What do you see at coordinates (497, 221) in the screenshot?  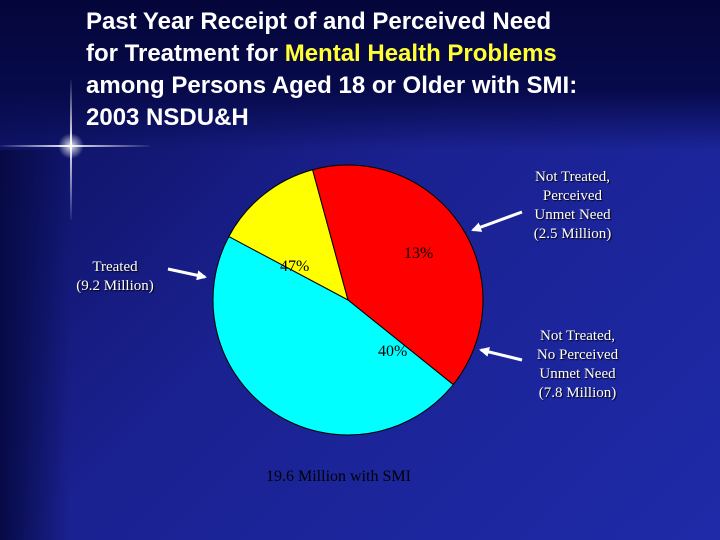 I see `arrow-perceived-unmet` at bounding box center [497, 221].